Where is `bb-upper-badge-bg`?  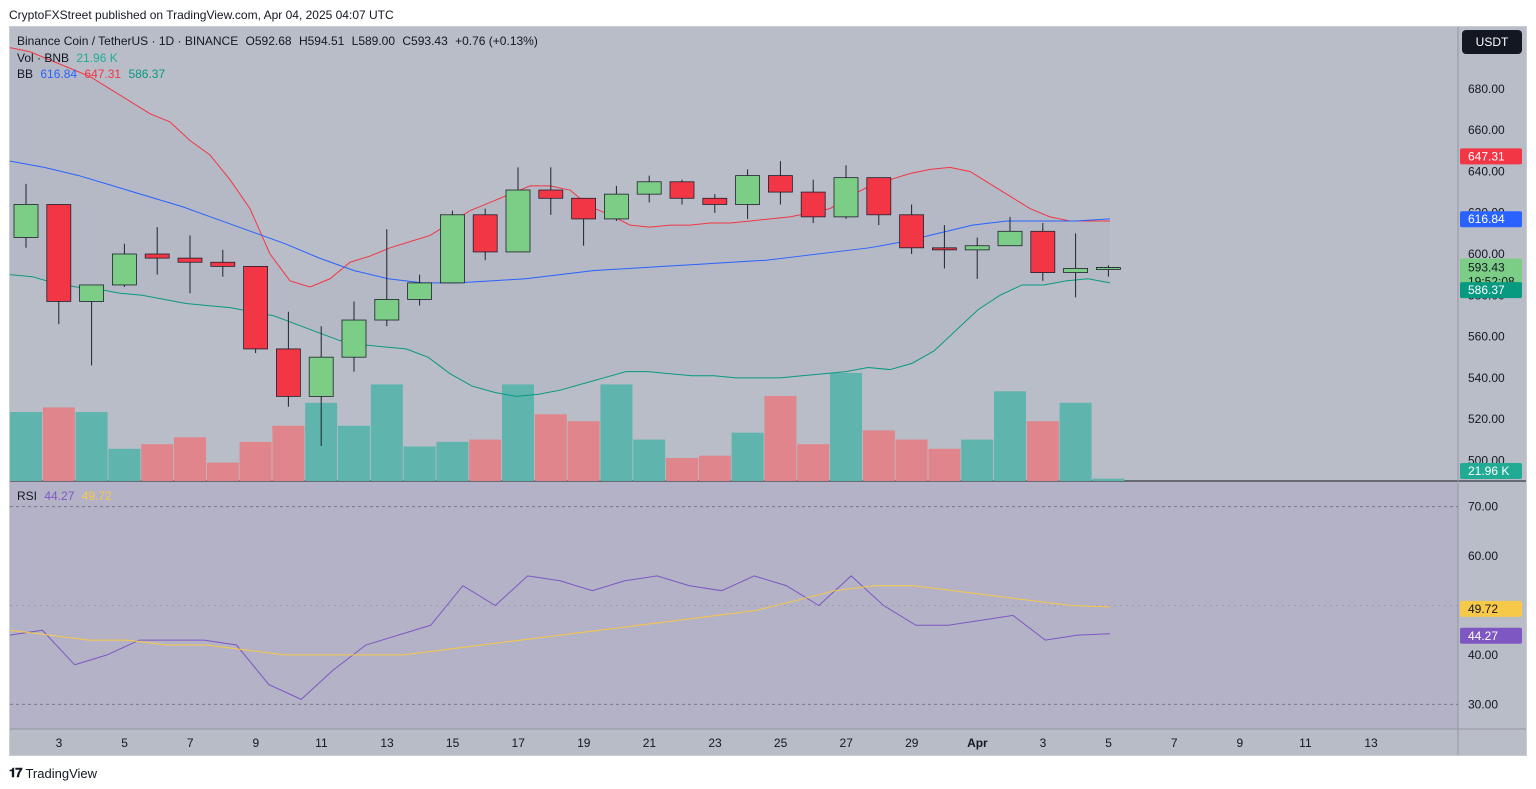
bb-upper-badge-bg is located at coordinates (1491, 156).